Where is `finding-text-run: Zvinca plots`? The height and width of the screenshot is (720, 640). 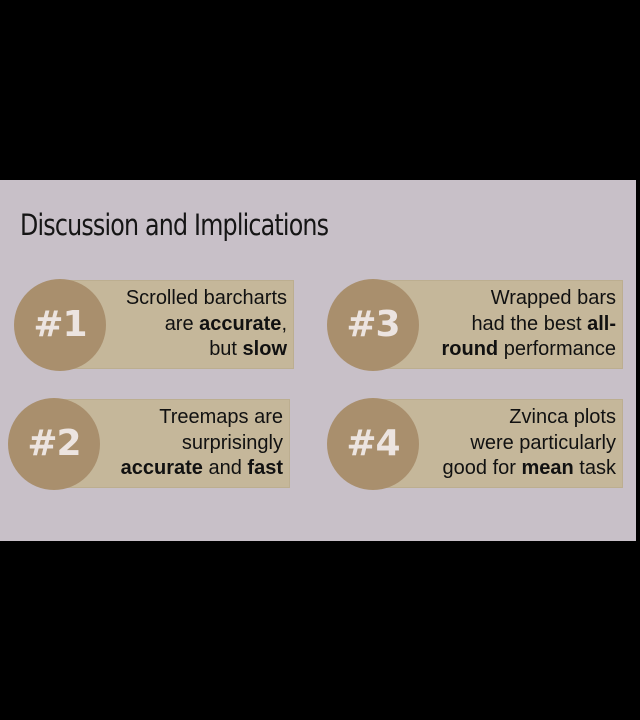
finding-text-run: Zvinca plots is located at coordinates (562, 417).